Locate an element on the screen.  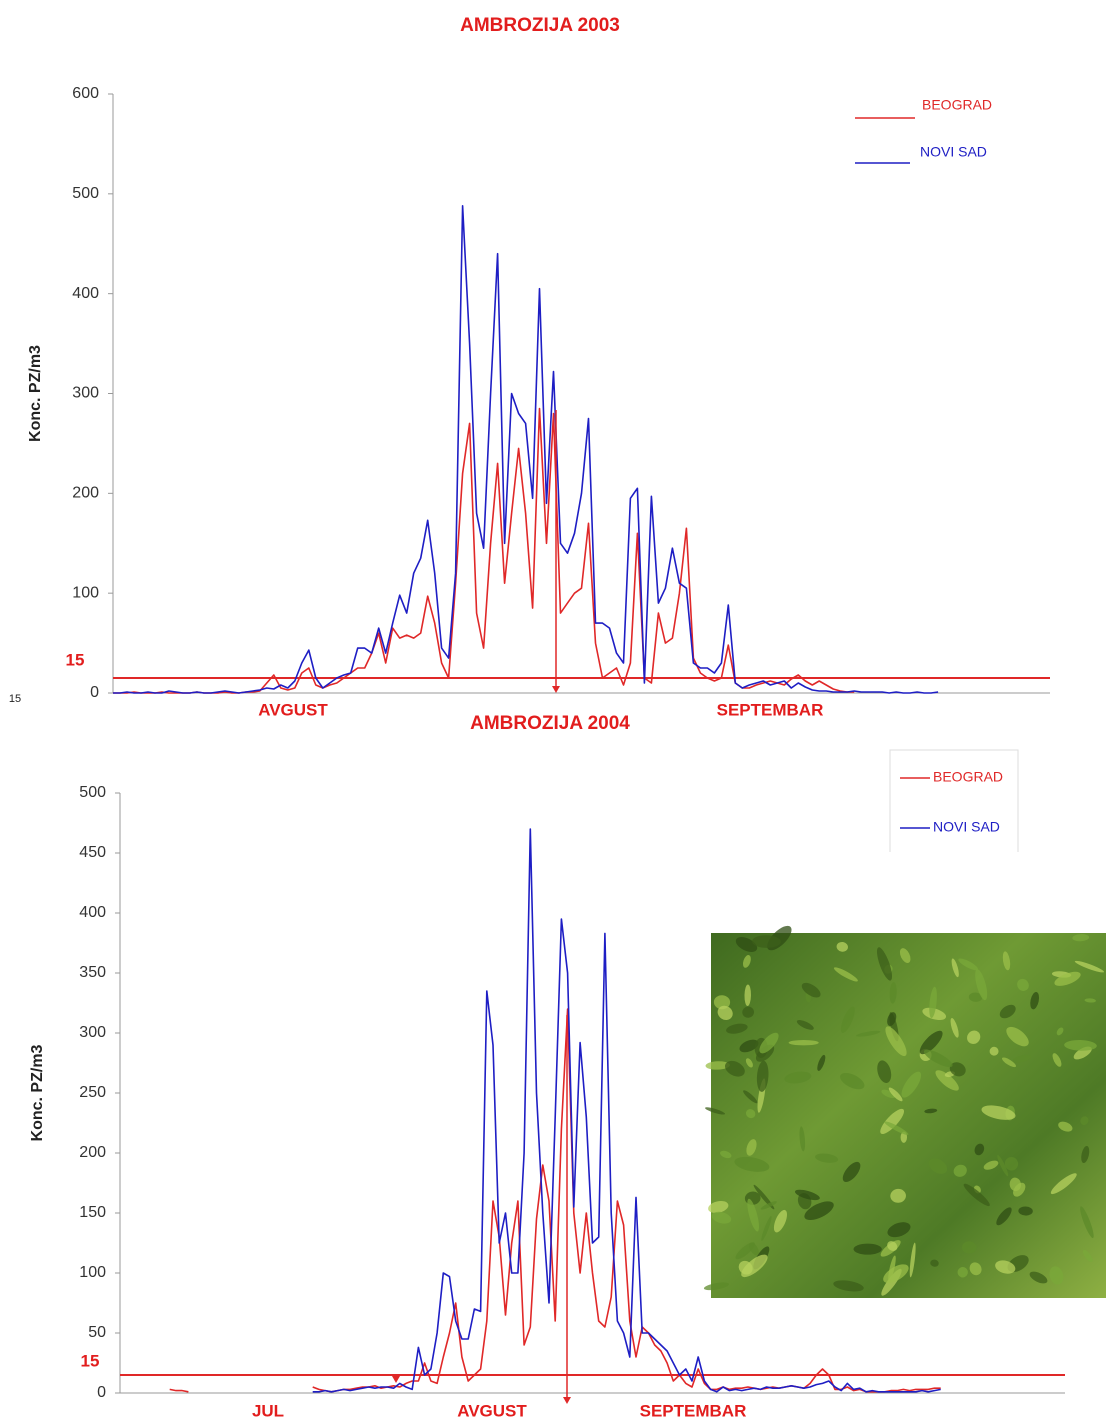
y-tick-label: 450 is located at coordinates (92, 852).